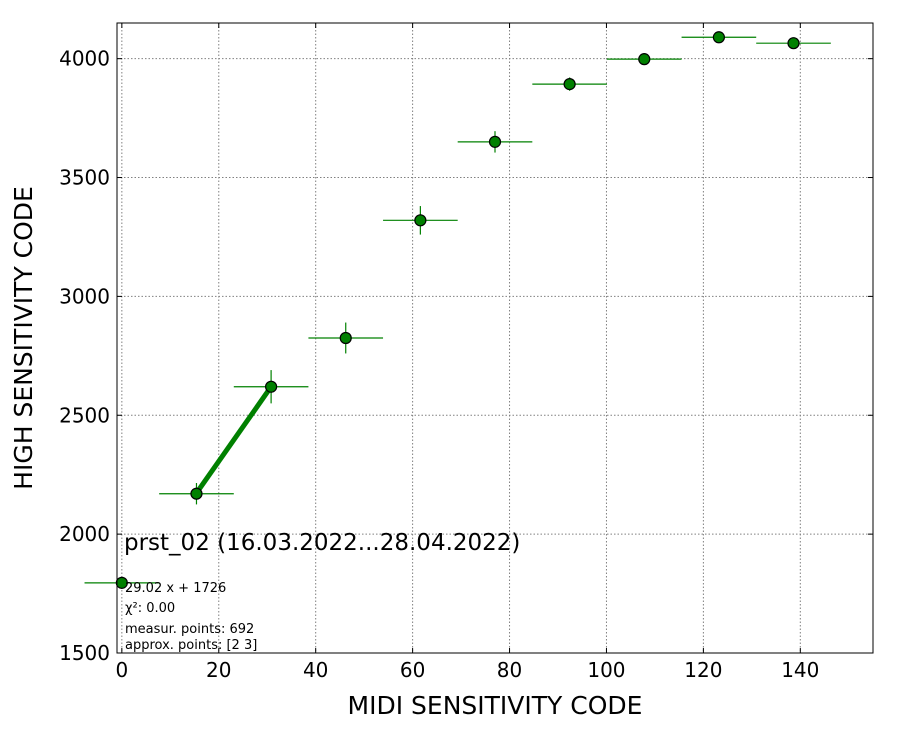 This screenshot has height=750, width=900. What do you see at coordinates (322, 543) in the screenshot?
I see `chart-title: prst_02 (16.03.2022...28.04.2022)` at bounding box center [322, 543].